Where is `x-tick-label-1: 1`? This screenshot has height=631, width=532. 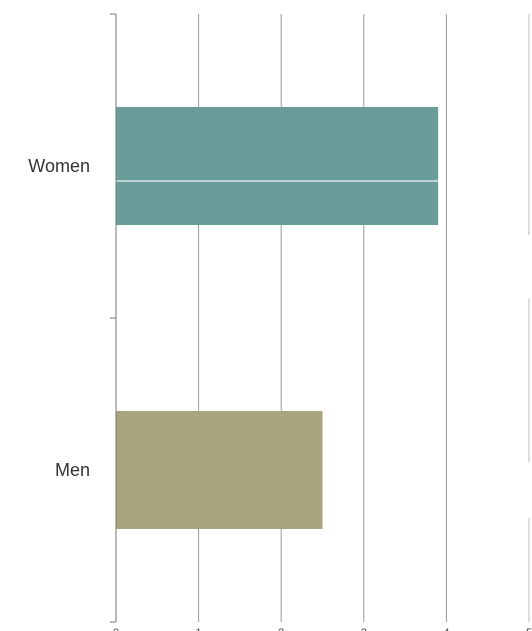 x-tick-label-1: 1 is located at coordinates (199, 629).